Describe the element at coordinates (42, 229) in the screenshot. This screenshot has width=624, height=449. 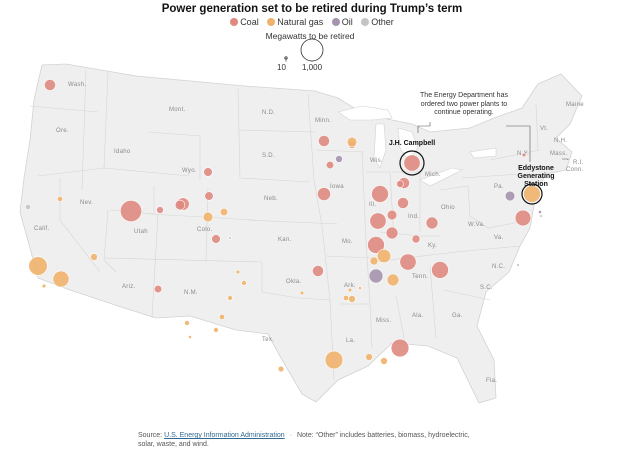
I see `state-label: Calif.` at that location.